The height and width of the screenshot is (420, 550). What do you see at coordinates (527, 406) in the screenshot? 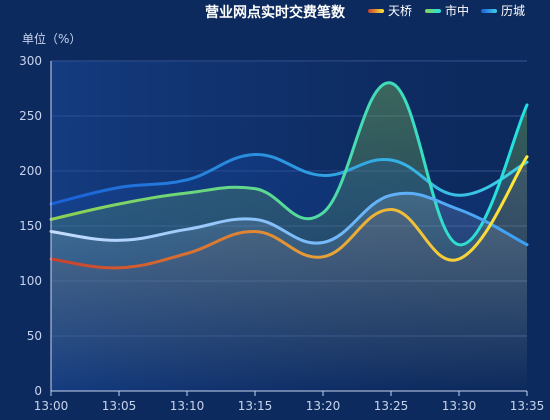
I see `x-tick-label: 13:35` at bounding box center [527, 406].